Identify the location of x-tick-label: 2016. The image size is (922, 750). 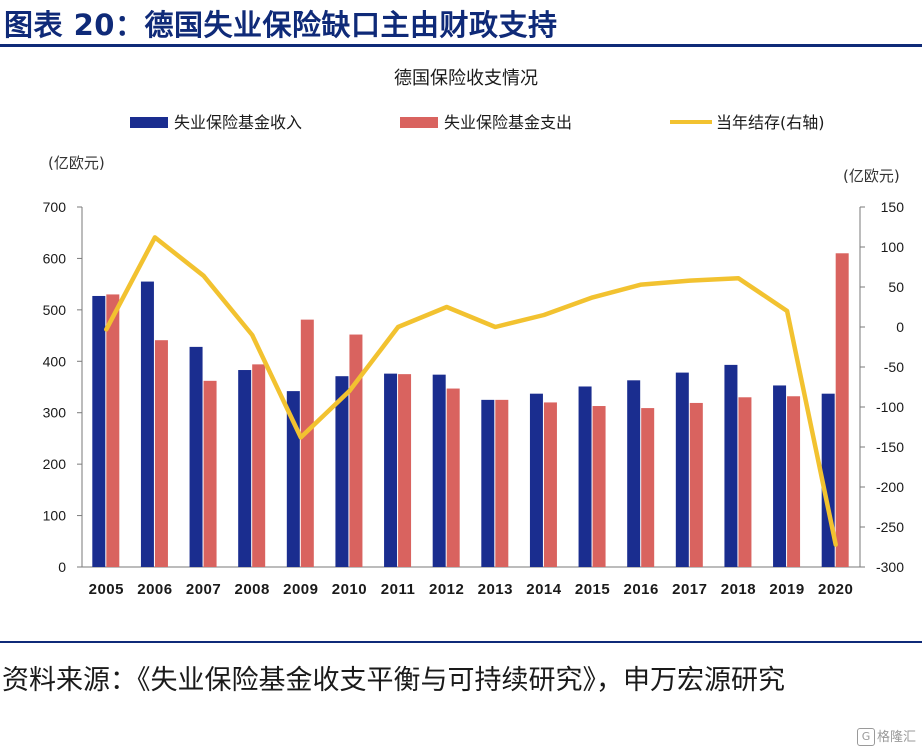
(641, 589).